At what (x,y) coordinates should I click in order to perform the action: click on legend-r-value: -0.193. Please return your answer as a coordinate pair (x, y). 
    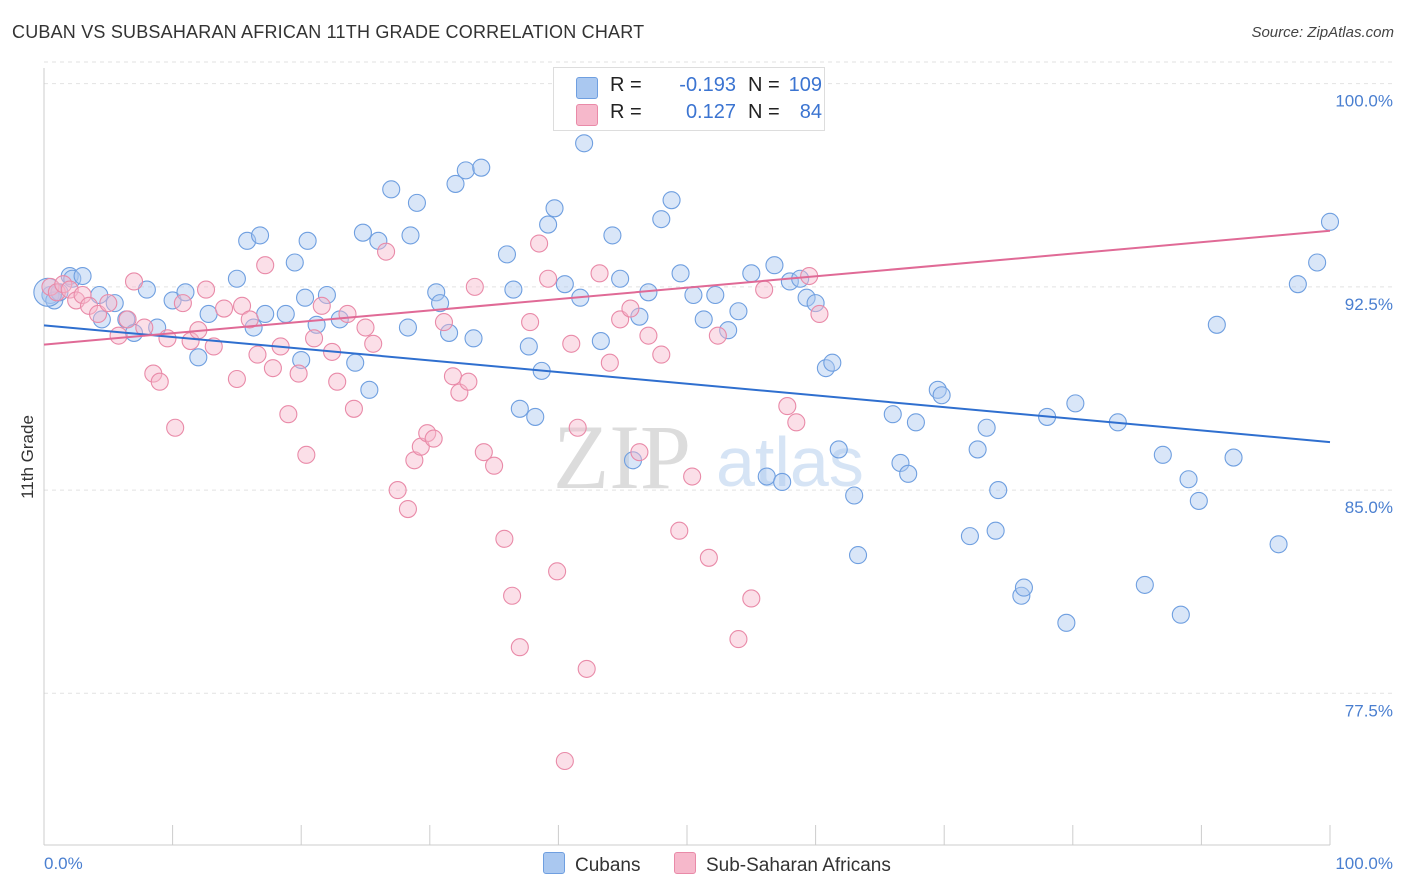
    Looking at the image, I should click on (707, 85).